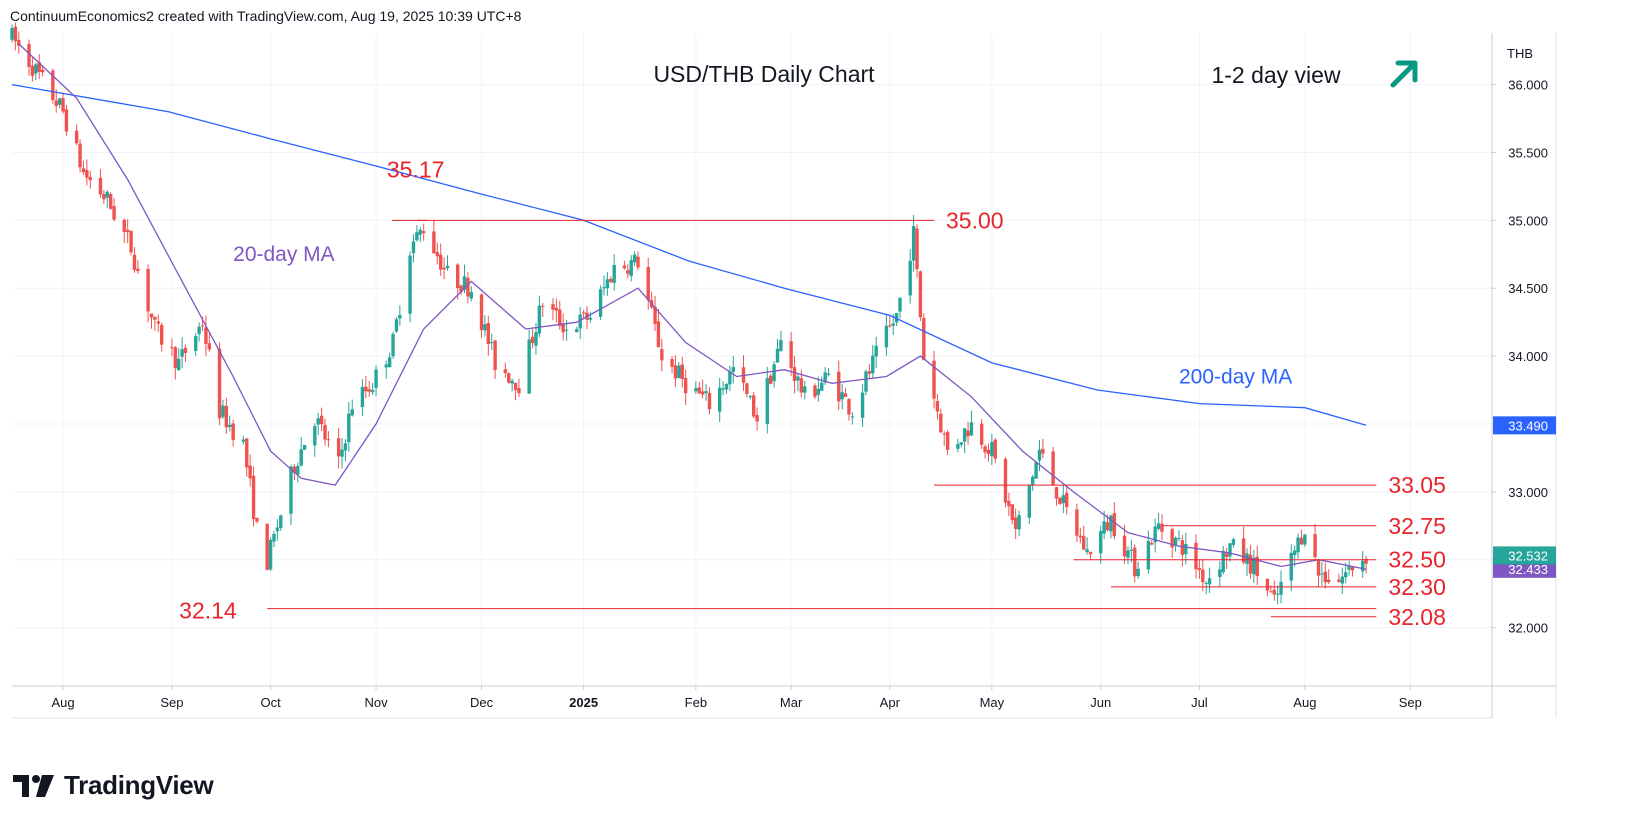 Image resolution: width=1634 pixels, height=824 pixels. I want to click on tradingview-logo-text: TradingView, so click(139, 785).